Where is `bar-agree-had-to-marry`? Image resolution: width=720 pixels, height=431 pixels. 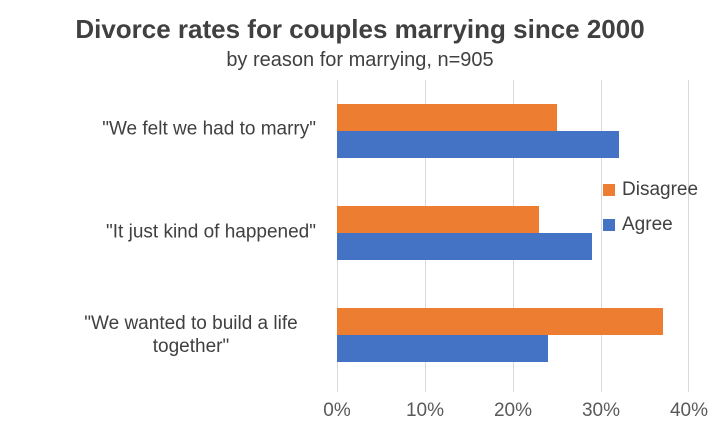
bar-agree-had-to-marry is located at coordinates (478, 144).